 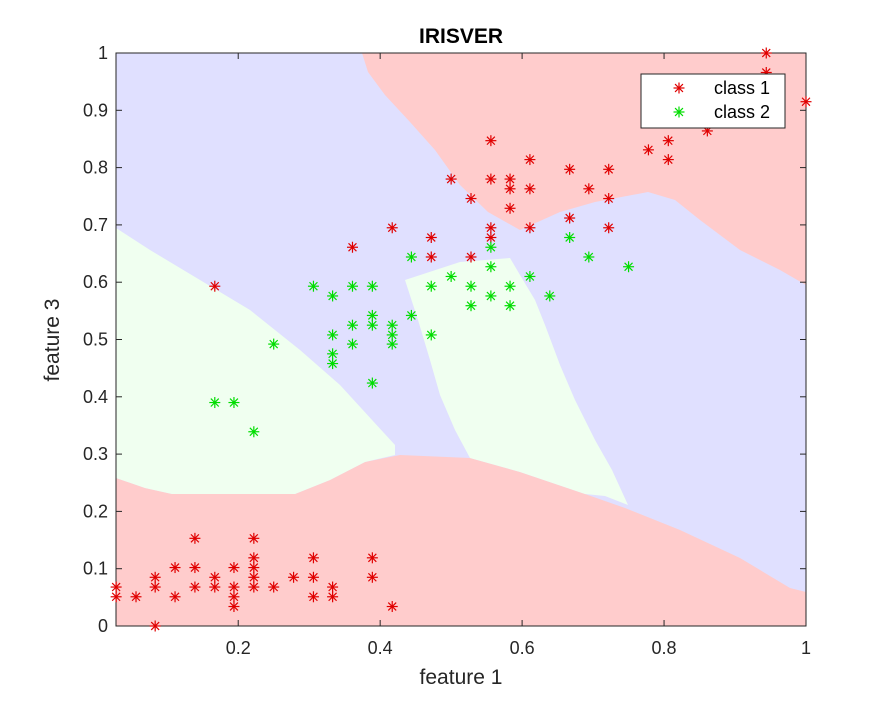 I want to click on y-tick-label: 0.4, so click(x=95, y=397).